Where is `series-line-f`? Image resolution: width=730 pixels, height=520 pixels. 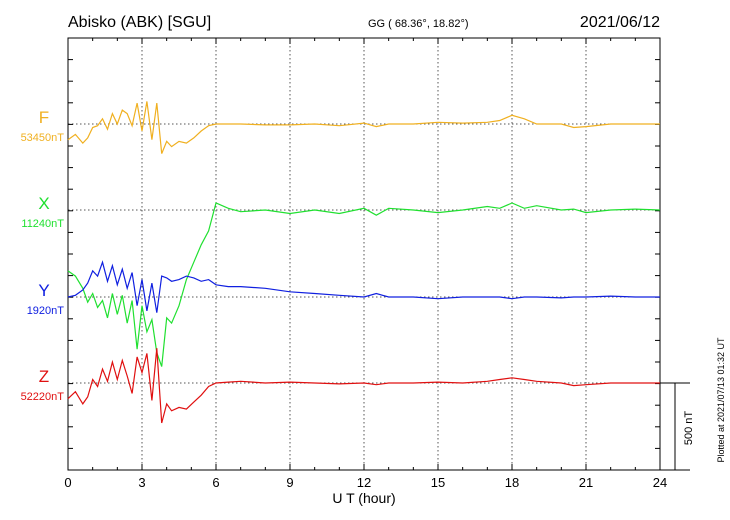
series-line-f is located at coordinates (363, 127).